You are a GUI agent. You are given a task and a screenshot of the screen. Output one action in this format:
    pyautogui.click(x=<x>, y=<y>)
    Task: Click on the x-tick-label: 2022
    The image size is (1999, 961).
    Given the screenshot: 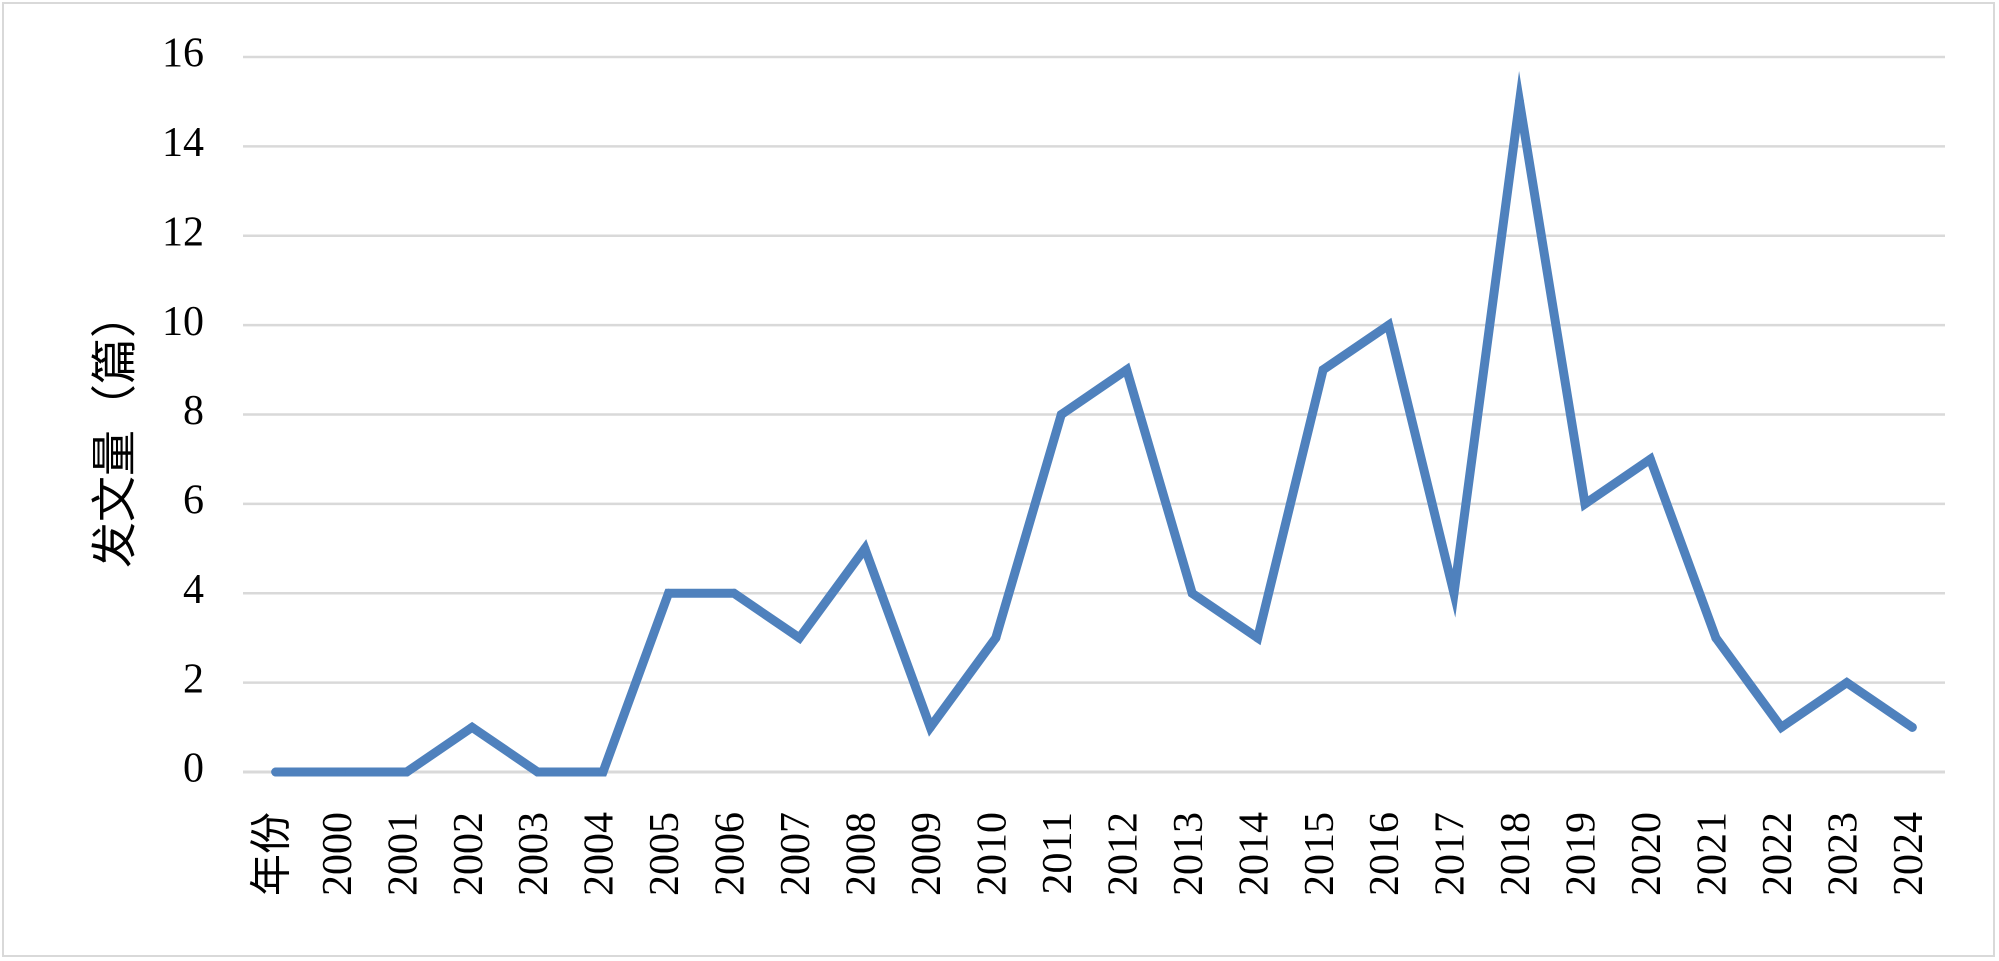 What is the action you would take?
    pyautogui.click(x=1778, y=854)
    